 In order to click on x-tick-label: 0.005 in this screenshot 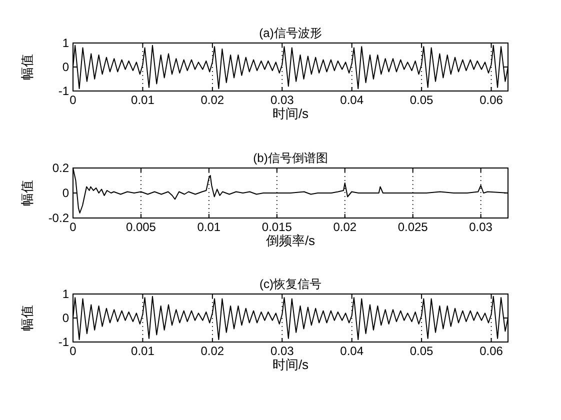, I will do `click(141, 227)`.